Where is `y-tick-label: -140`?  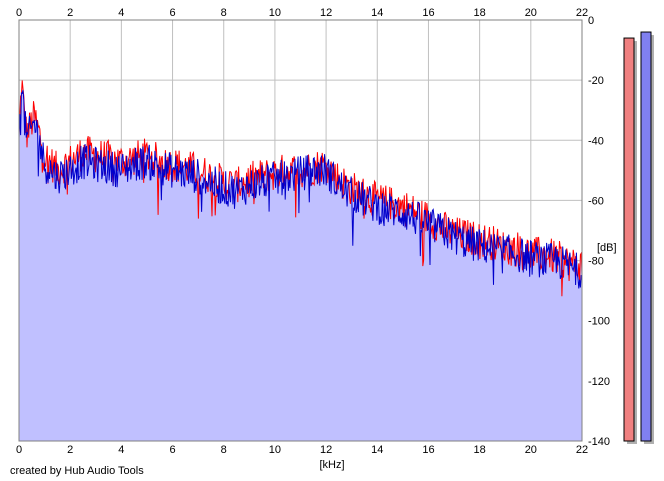
y-tick-label: -140 is located at coordinates (599, 442).